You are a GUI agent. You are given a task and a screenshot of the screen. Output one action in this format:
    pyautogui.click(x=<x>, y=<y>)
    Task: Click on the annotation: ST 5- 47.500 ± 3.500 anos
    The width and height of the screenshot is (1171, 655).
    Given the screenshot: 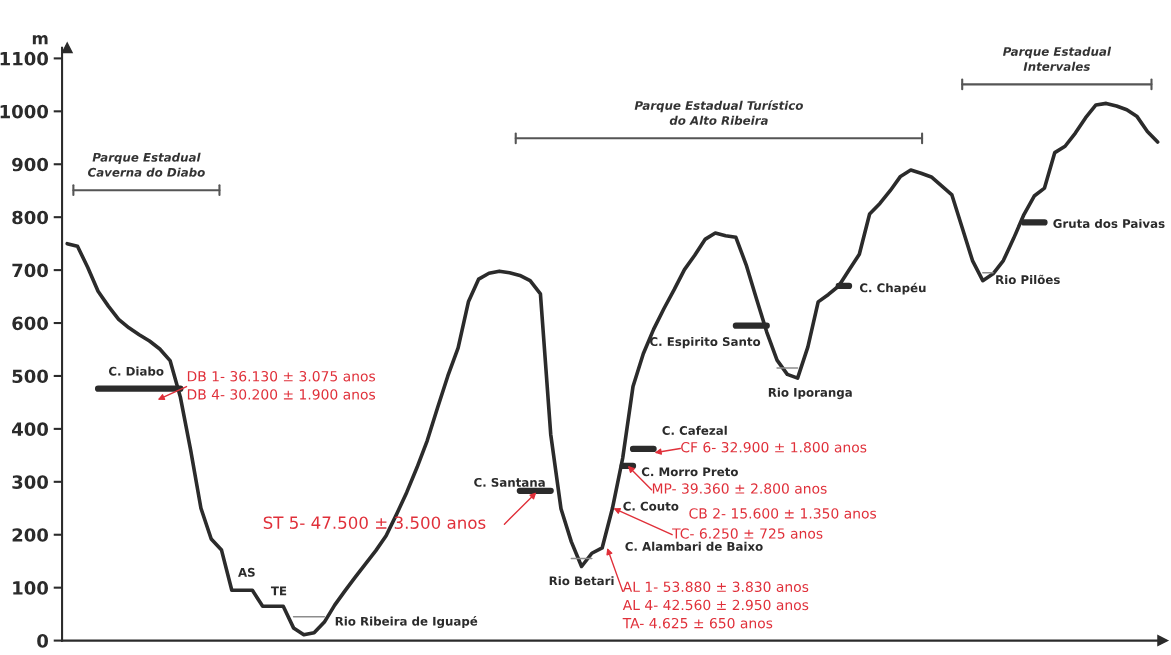 What is the action you would take?
    pyautogui.click(x=374, y=522)
    